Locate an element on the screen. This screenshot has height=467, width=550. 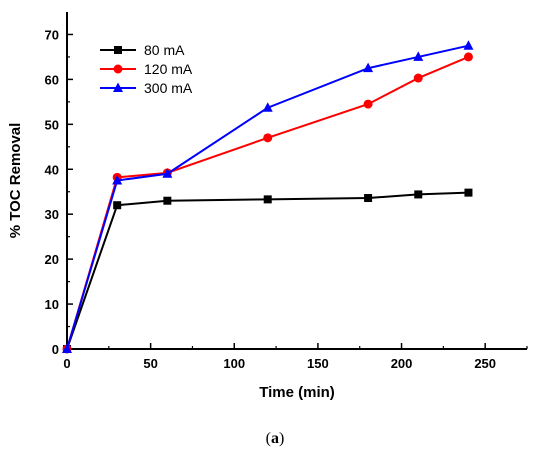
y-tick-label: 70 is located at coordinates (52, 34).